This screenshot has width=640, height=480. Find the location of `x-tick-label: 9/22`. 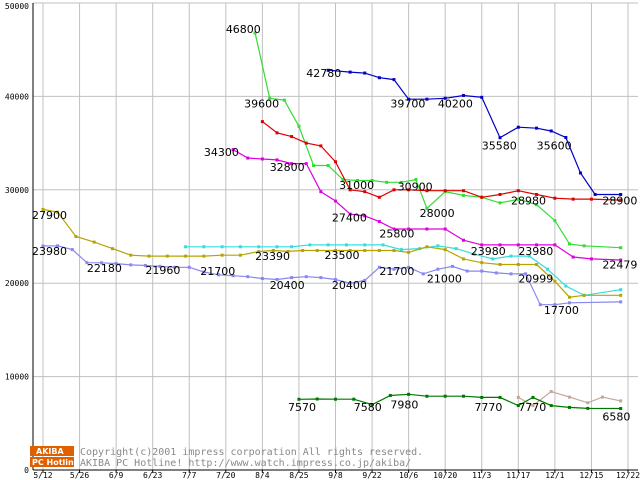

x-tick-label: 9/22 is located at coordinates (371, 475).